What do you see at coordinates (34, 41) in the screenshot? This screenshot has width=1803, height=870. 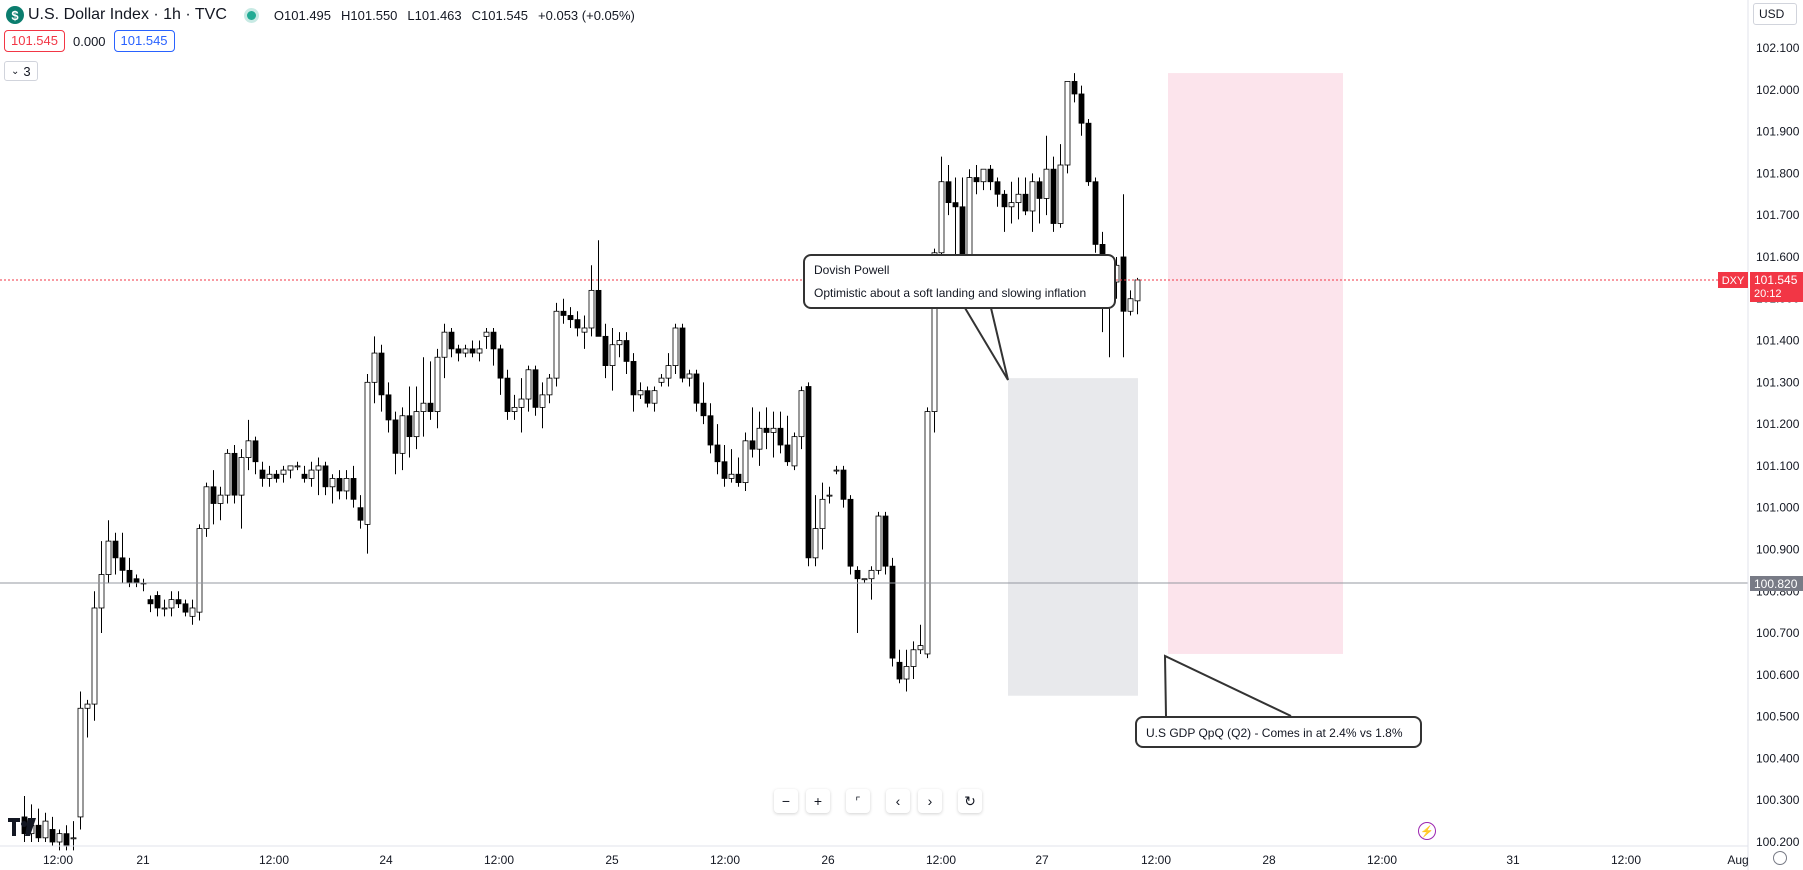 I see `sell-price-button: 101.545` at bounding box center [34, 41].